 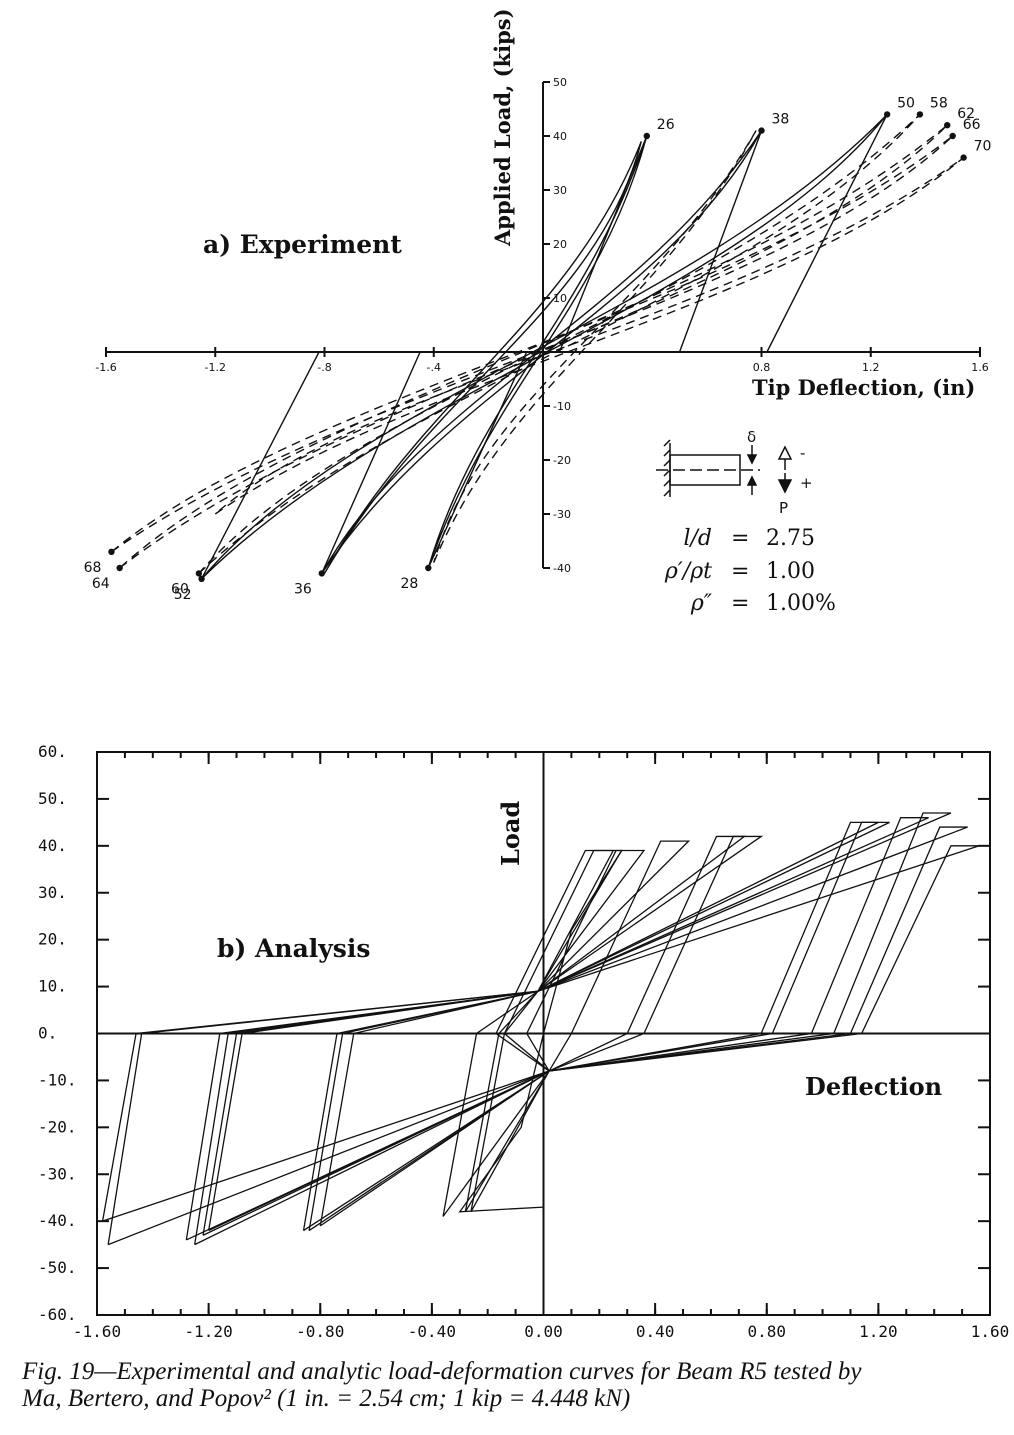 I want to click on analysis-y-tick-label: -50., so click(x=57, y=1267).